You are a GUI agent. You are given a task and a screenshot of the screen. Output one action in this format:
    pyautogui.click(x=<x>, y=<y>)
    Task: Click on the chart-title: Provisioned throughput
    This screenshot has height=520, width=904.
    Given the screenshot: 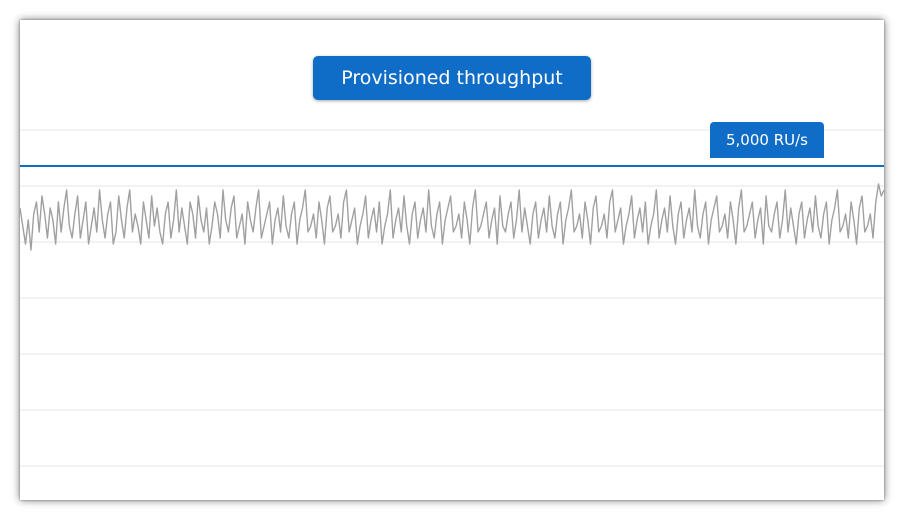 What is the action you would take?
    pyautogui.click(x=452, y=78)
    